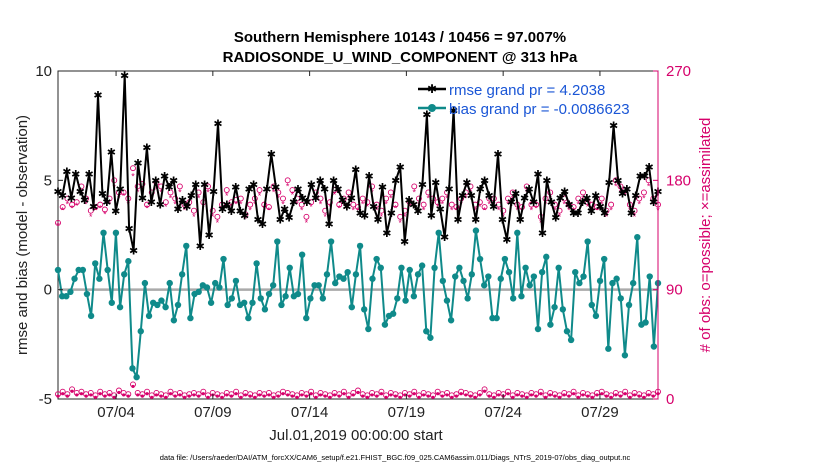 This screenshot has height=475, width=830. I want to click on y-right-tick-label: 0, so click(670, 399).